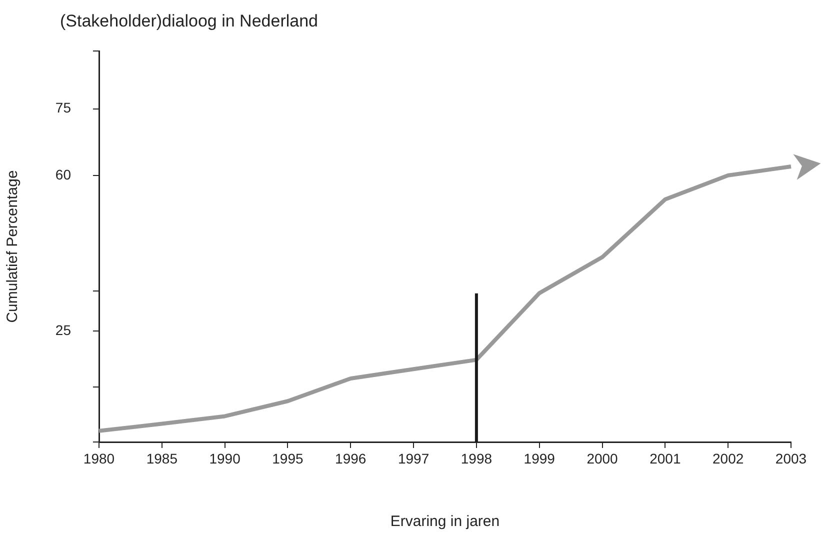 The height and width of the screenshot is (535, 823). I want to click on x-tick-label: 1980, so click(99, 458).